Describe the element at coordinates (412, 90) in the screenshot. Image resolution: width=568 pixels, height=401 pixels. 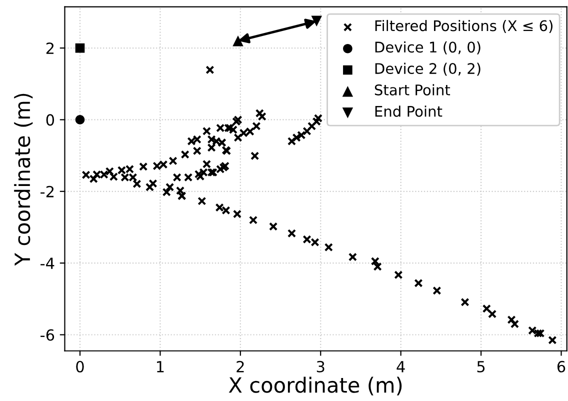
I see `legend-label: Start Point` at that location.